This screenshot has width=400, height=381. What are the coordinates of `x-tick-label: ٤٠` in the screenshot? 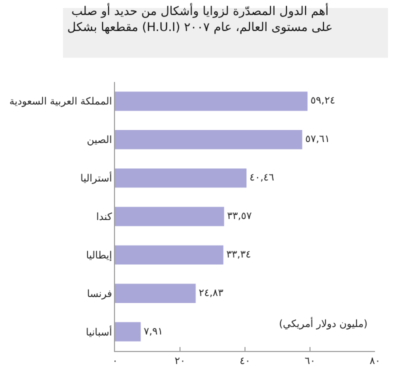 It's located at (245, 361).